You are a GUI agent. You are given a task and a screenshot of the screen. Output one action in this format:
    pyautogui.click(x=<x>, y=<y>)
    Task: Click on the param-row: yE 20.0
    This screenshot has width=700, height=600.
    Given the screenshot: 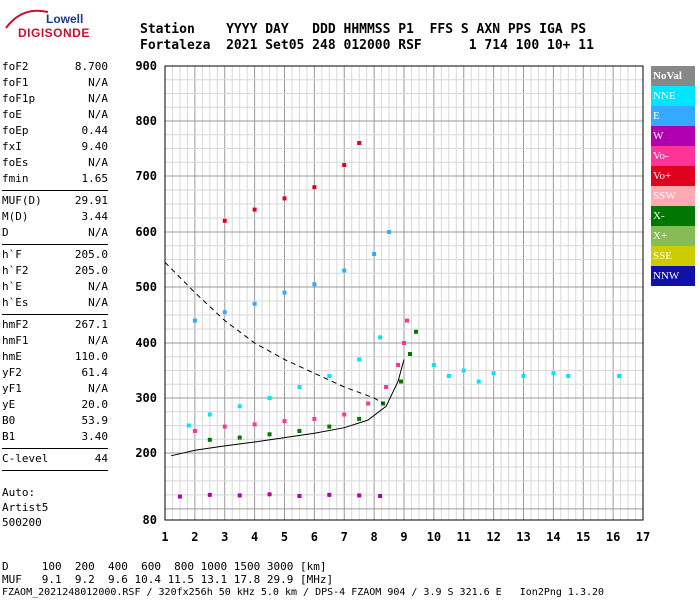 What is the action you would take?
    pyautogui.click(x=55, y=406)
    